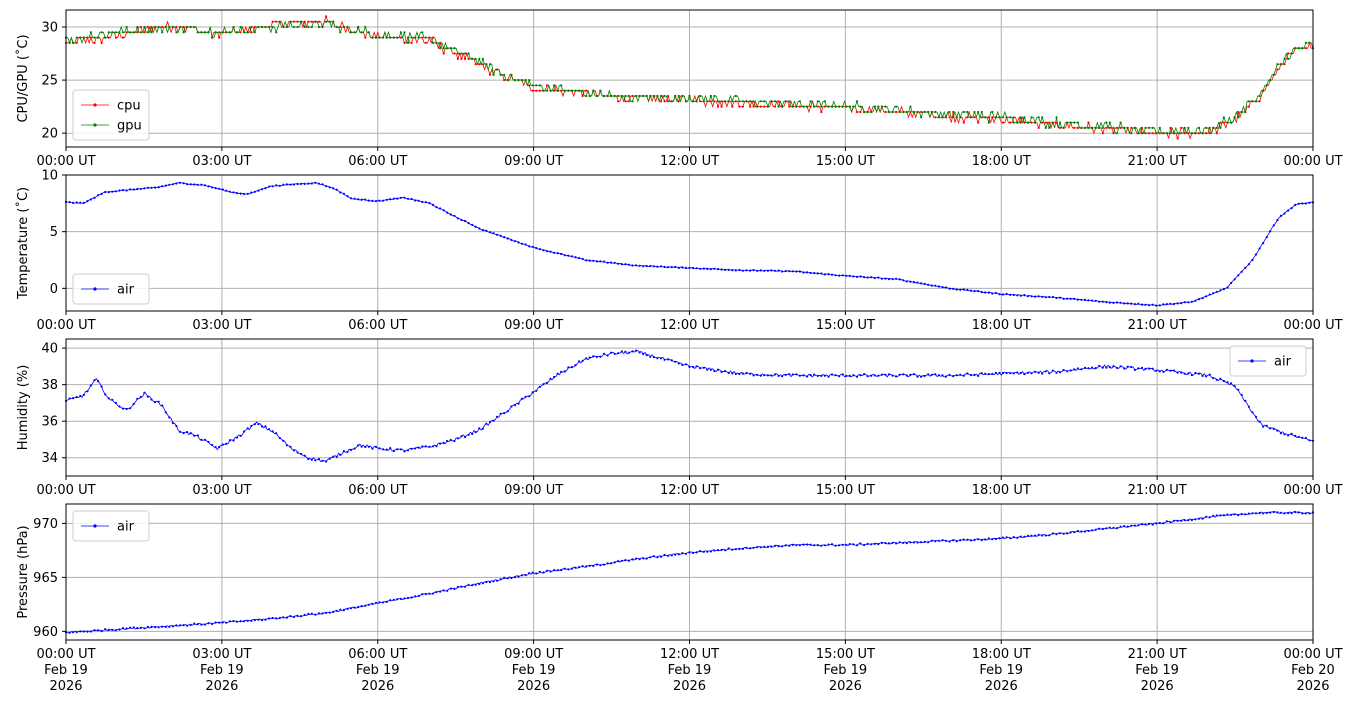 This screenshot has height=711, width=1354. What do you see at coordinates (221, 670) in the screenshot?
I see `x-tick-label: 03:00 UT Feb 19 2026` at bounding box center [221, 670].